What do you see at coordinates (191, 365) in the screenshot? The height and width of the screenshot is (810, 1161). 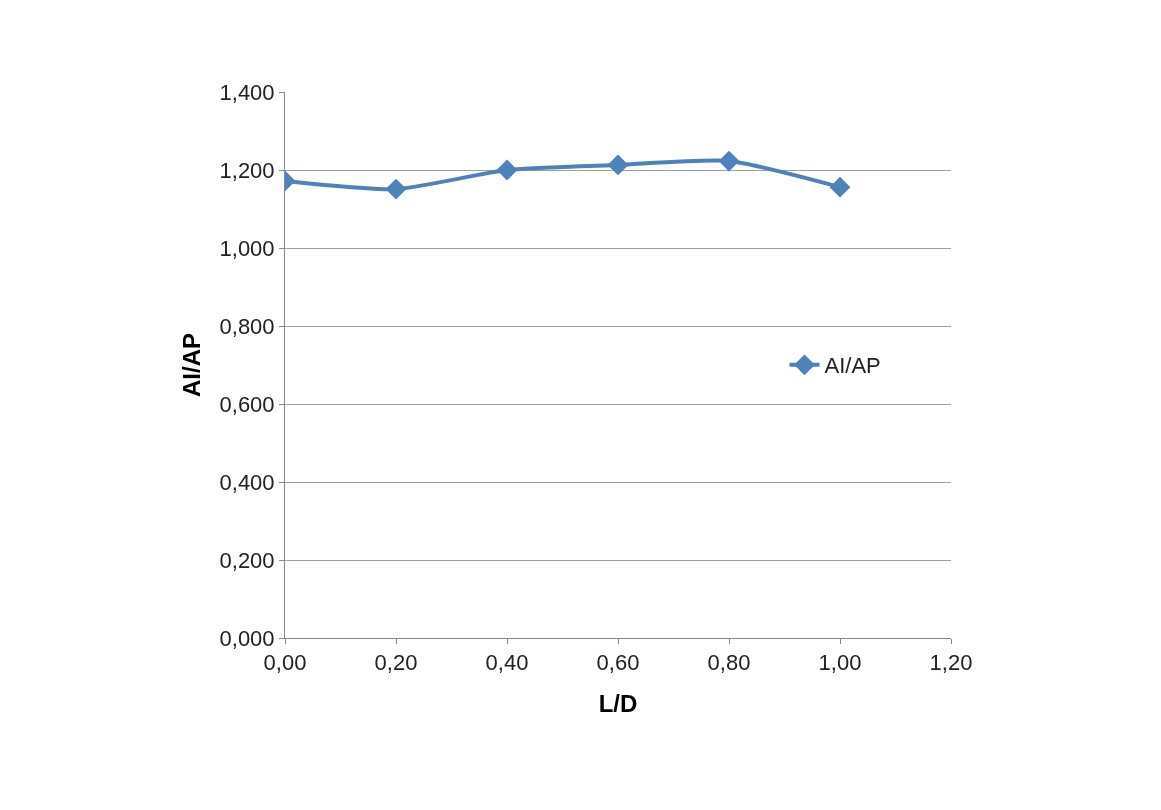 I see `y-axis-title: AI/AP` at bounding box center [191, 365].